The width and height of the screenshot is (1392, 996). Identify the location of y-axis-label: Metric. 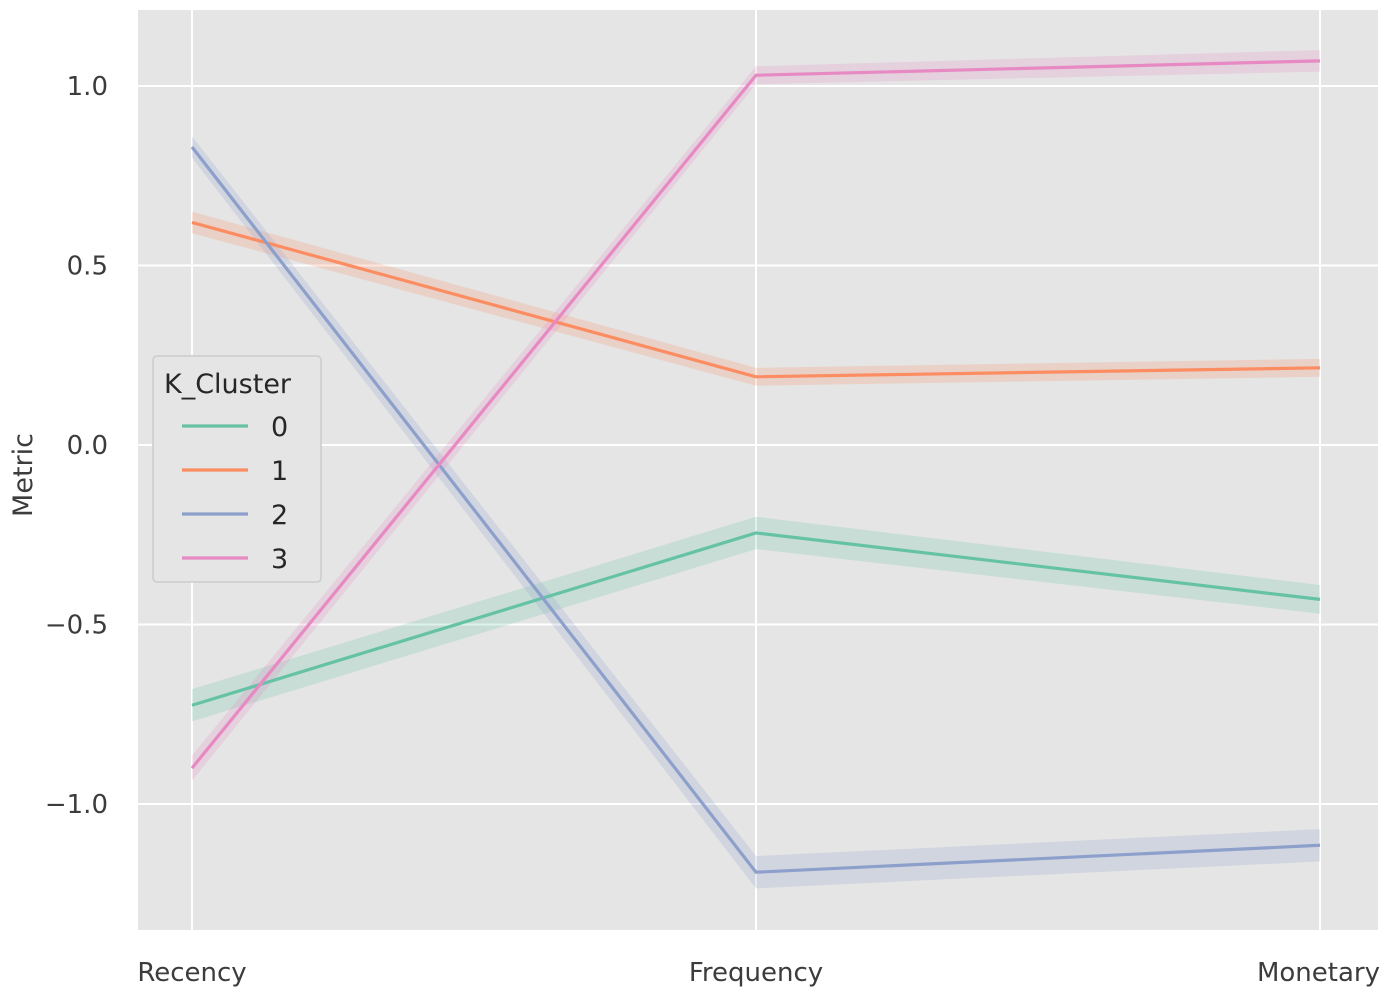
(23, 475).